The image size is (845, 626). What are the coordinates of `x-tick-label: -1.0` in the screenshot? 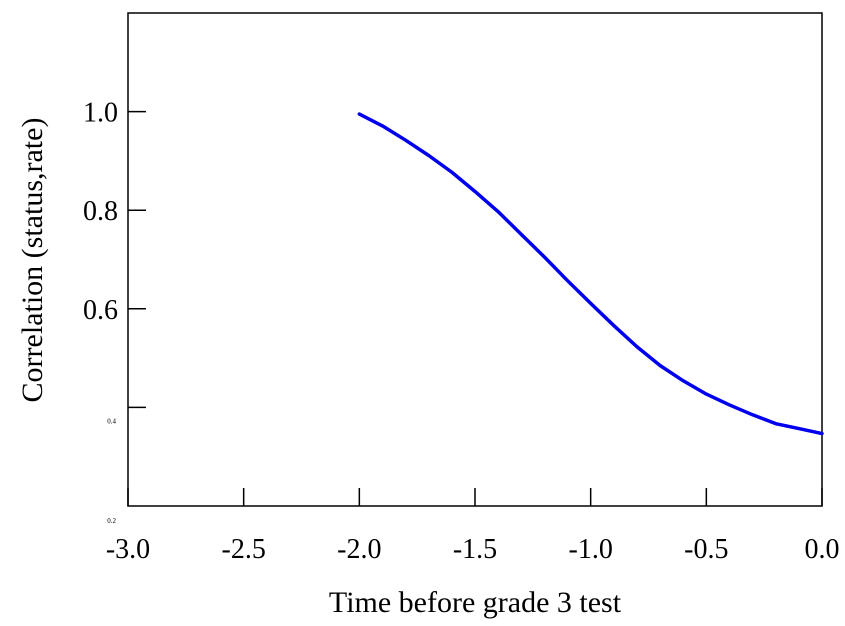 It's located at (591, 549).